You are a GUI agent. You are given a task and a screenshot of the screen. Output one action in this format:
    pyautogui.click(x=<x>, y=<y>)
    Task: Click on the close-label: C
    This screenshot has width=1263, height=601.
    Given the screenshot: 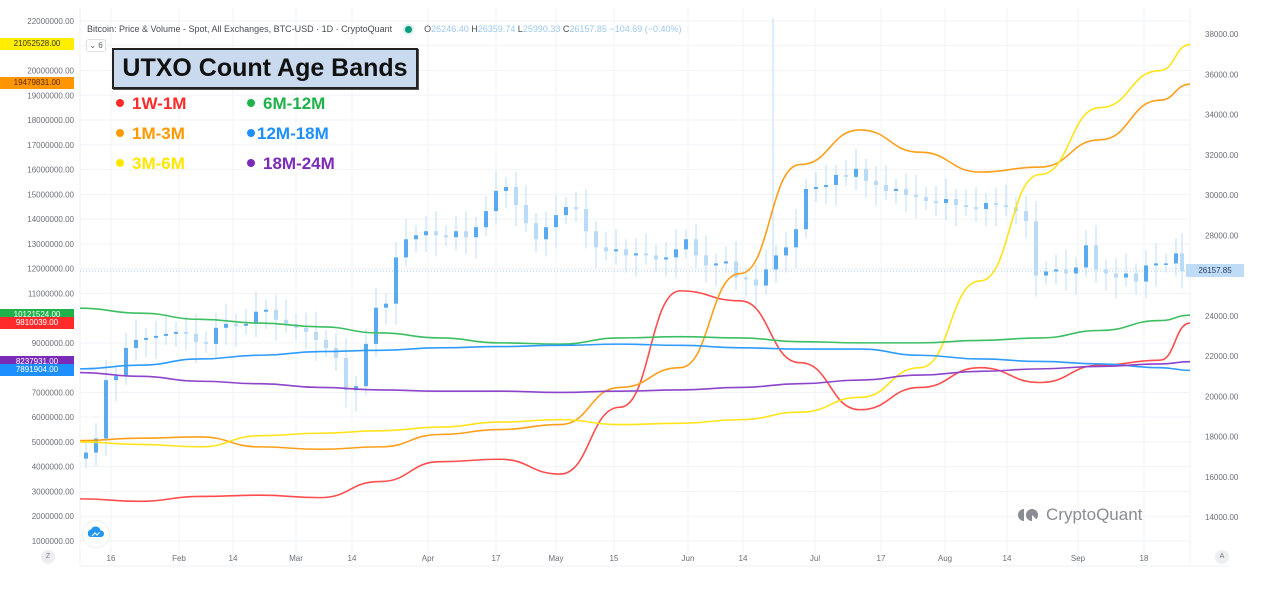 What is the action you would take?
    pyautogui.click(x=566, y=29)
    